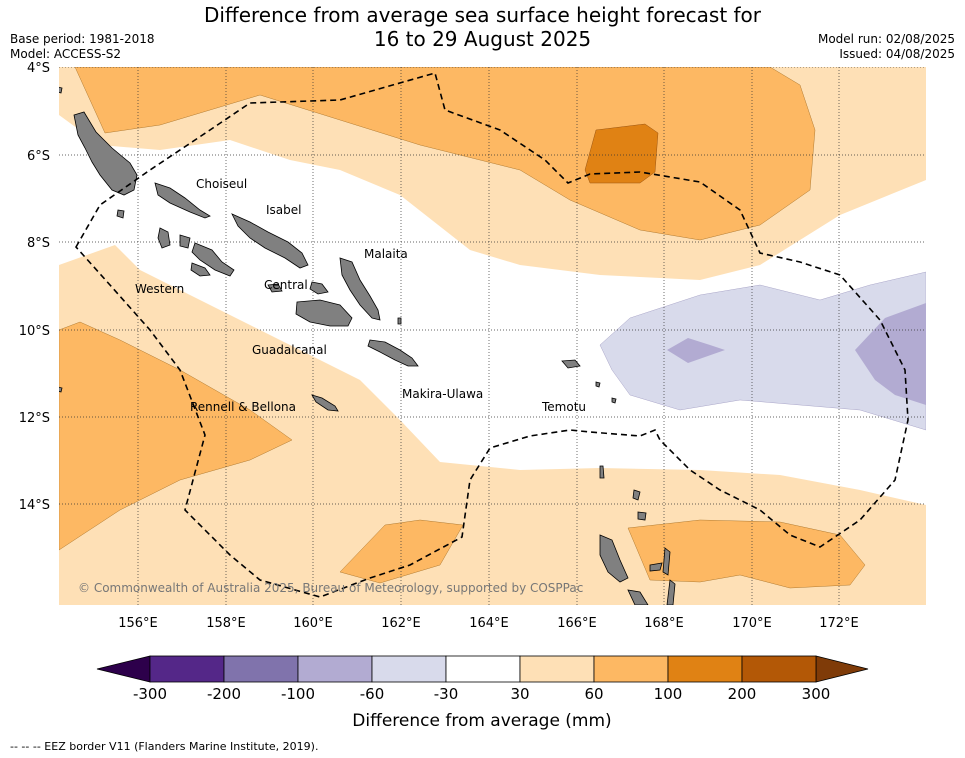  I want to click on colorbar-tick-label: -200, so click(224, 694).